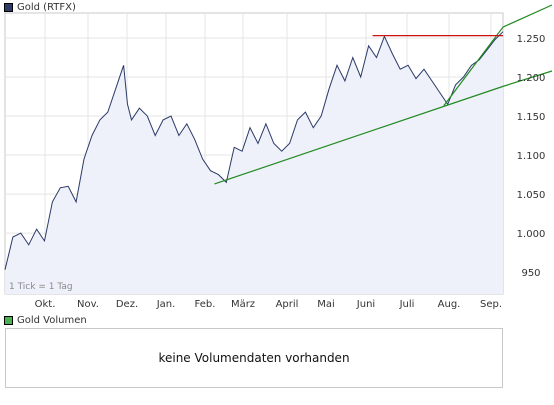  I want to click on volume-legend: Gold Volumen, so click(45, 320).